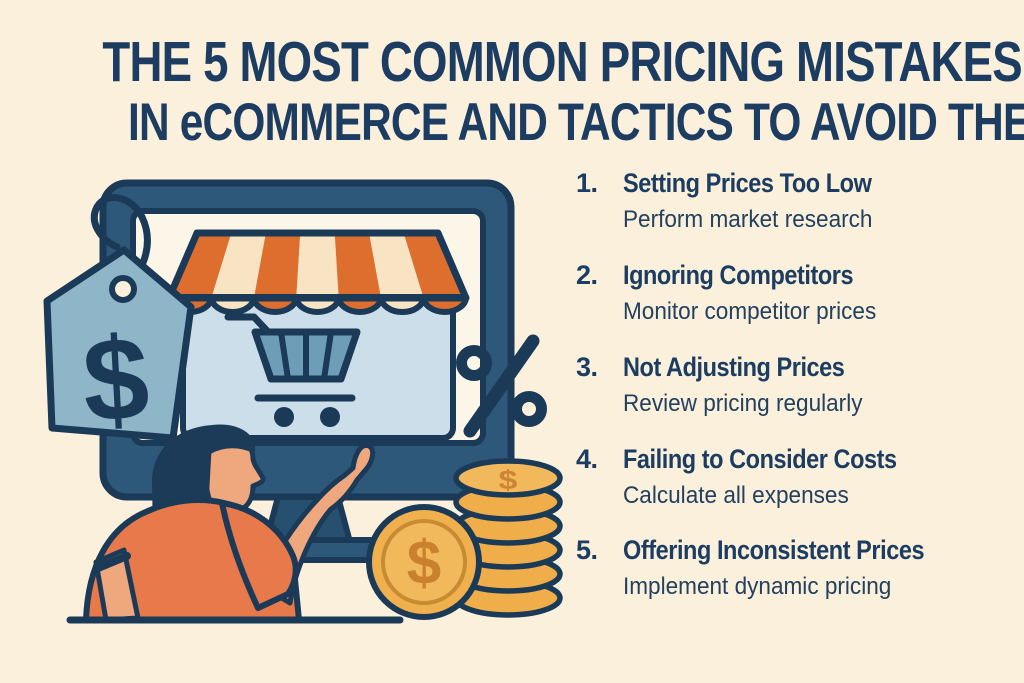 The image size is (1024, 683). What do you see at coordinates (738, 274) in the screenshot?
I see `mistake-heading: Ignoring Competitors` at bounding box center [738, 274].